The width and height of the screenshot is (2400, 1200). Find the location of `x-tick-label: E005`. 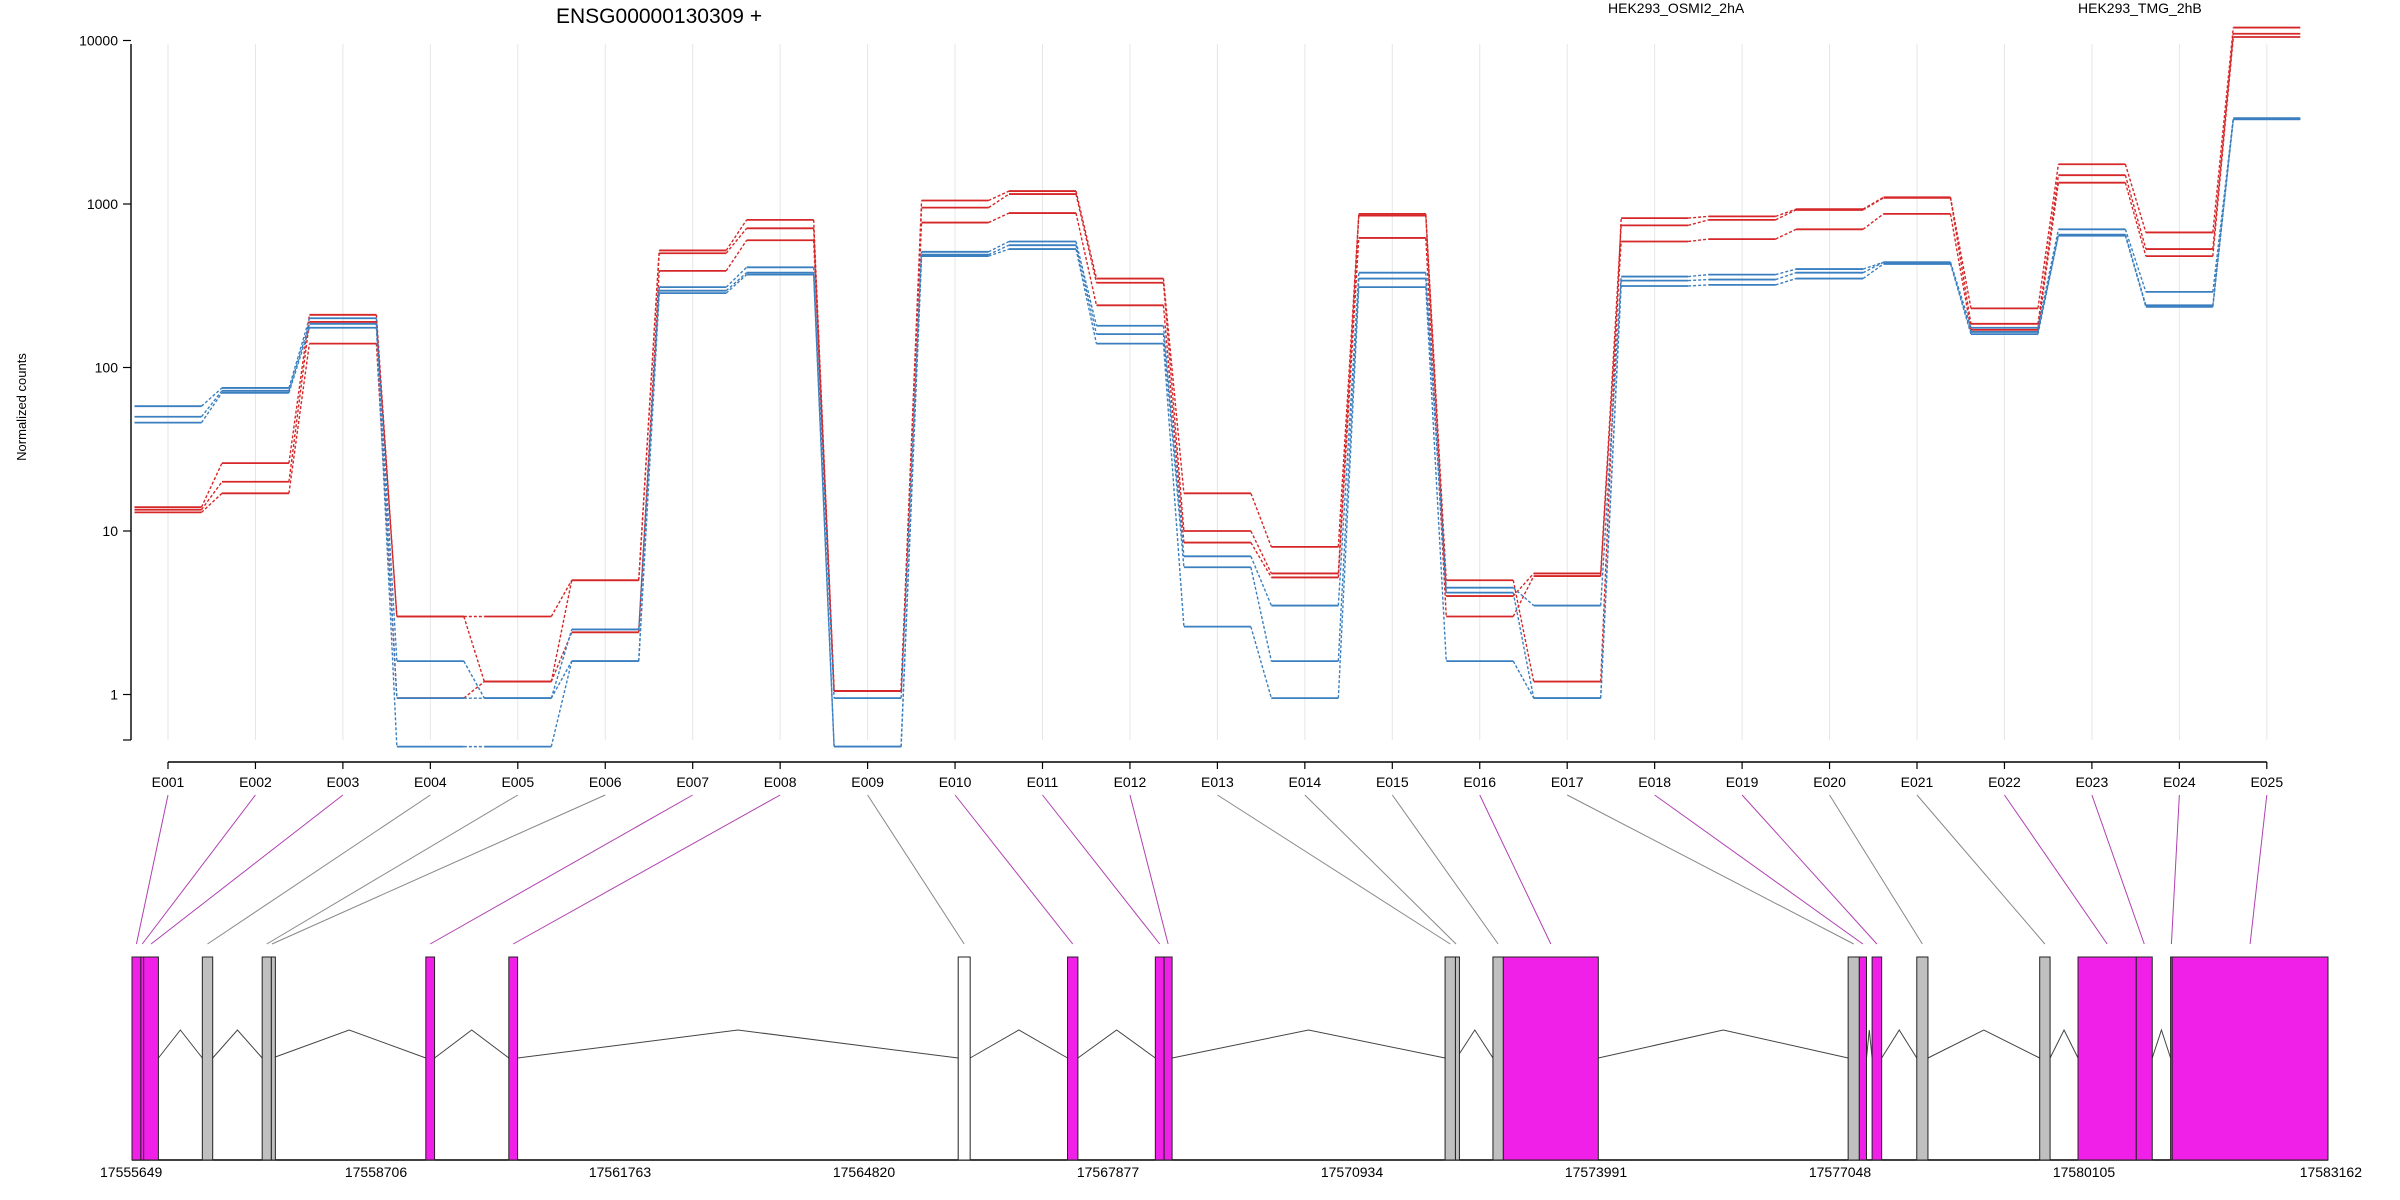

x-tick-label: E005 is located at coordinates (517, 782).